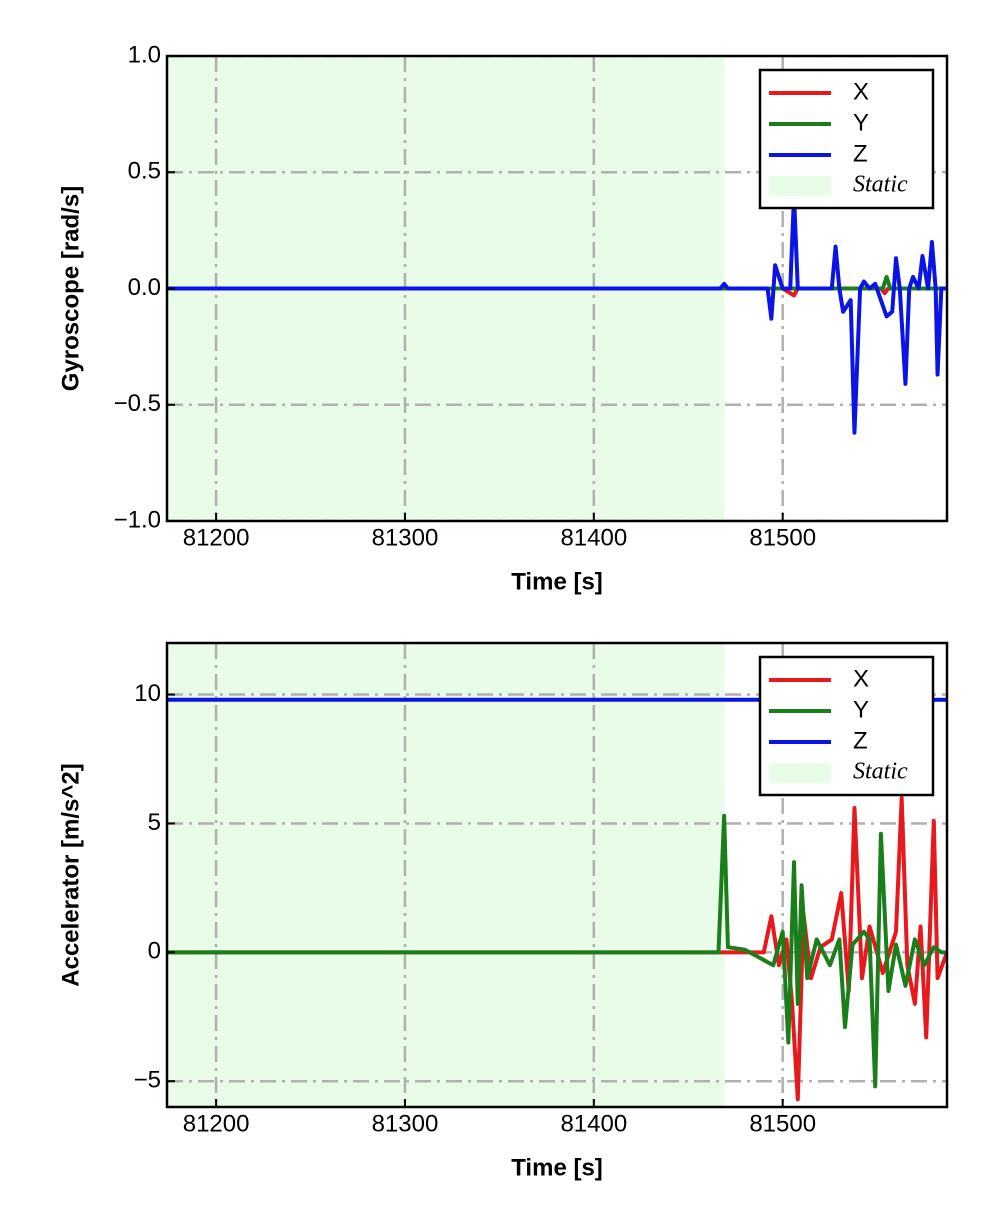  I want to click on y-tick-label: 5, so click(154, 822).